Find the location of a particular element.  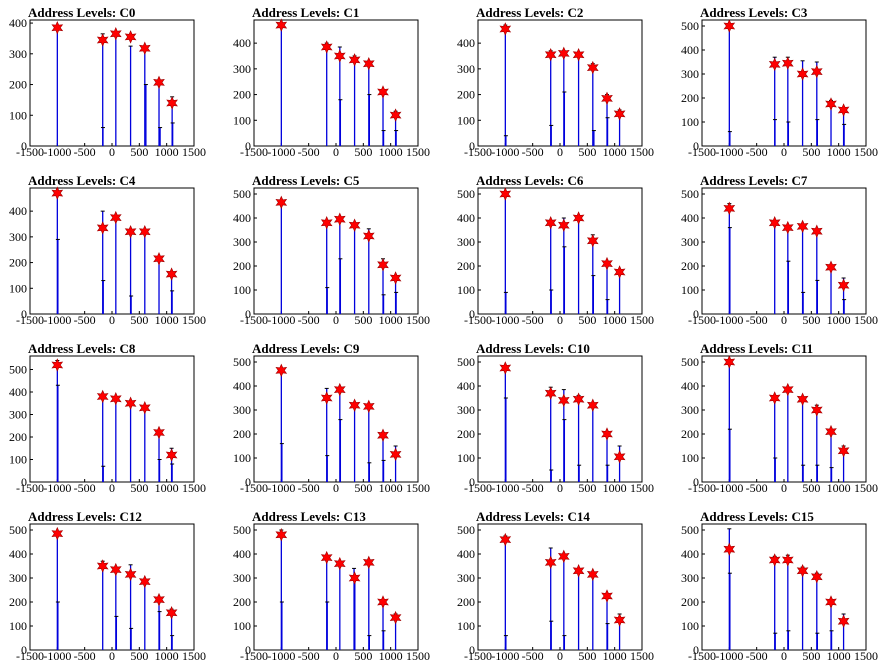

chart-title: Address Levels: C0 is located at coordinates (81, 12).